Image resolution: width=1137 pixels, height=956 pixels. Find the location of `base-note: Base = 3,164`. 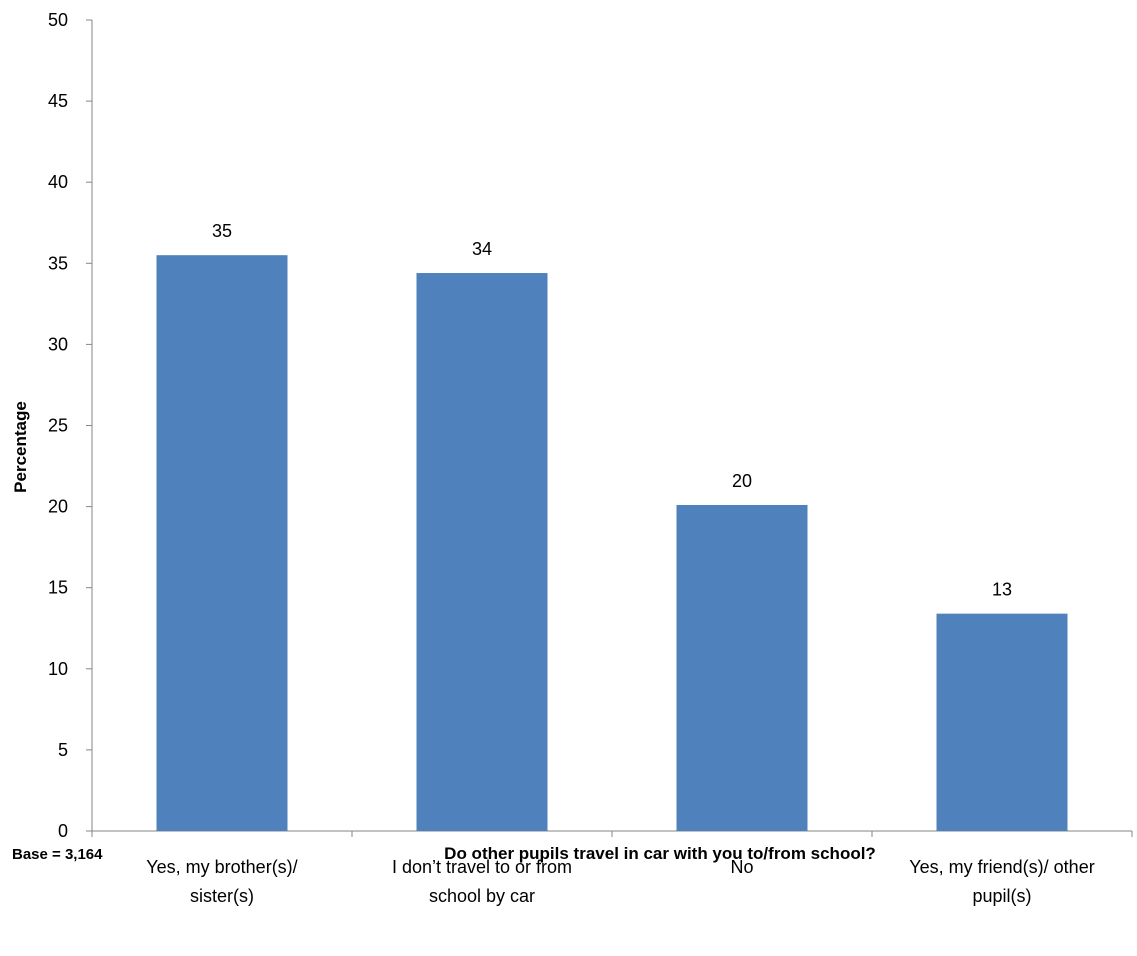

base-note: Base = 3,164 is located at coordinates (57, 854).